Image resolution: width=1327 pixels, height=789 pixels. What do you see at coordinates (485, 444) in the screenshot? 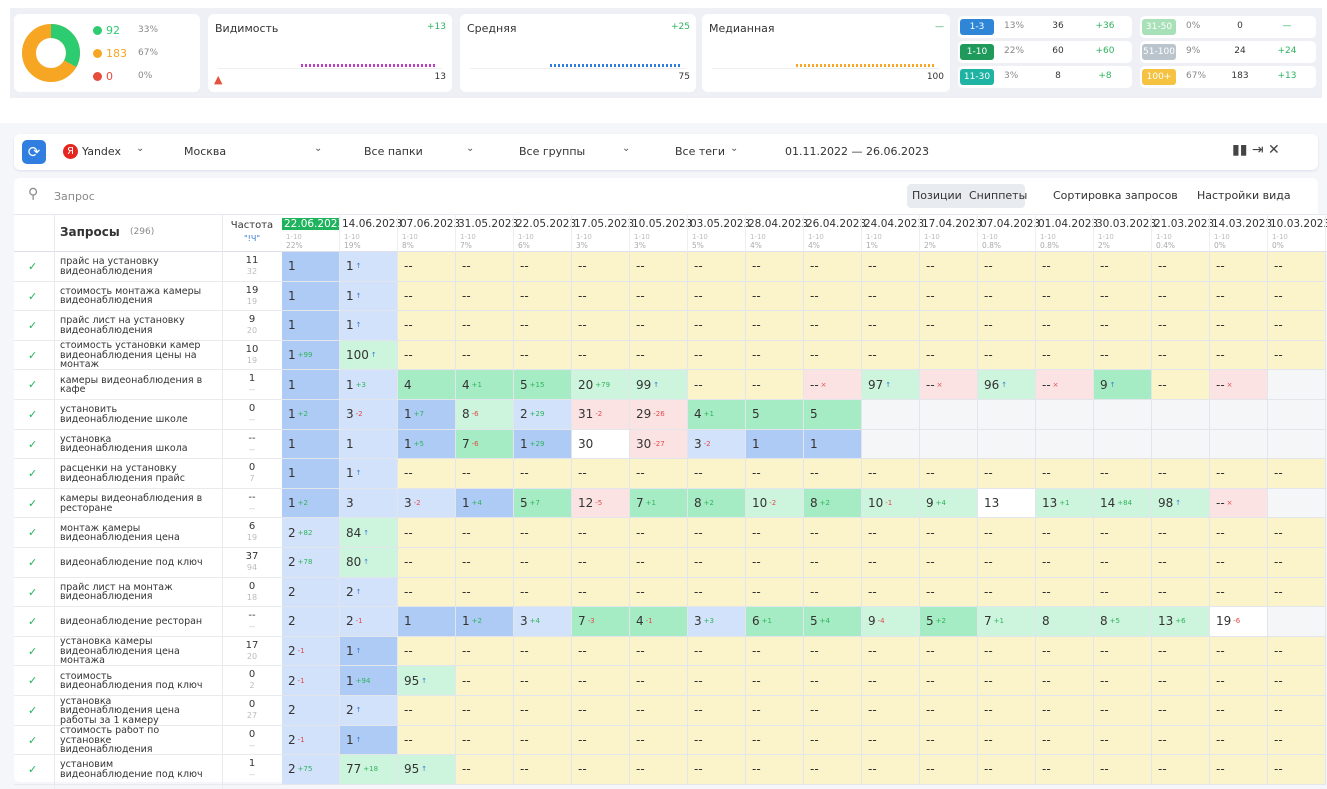
I see `position-cell: 7 -6` at bounding box center [485, 444].